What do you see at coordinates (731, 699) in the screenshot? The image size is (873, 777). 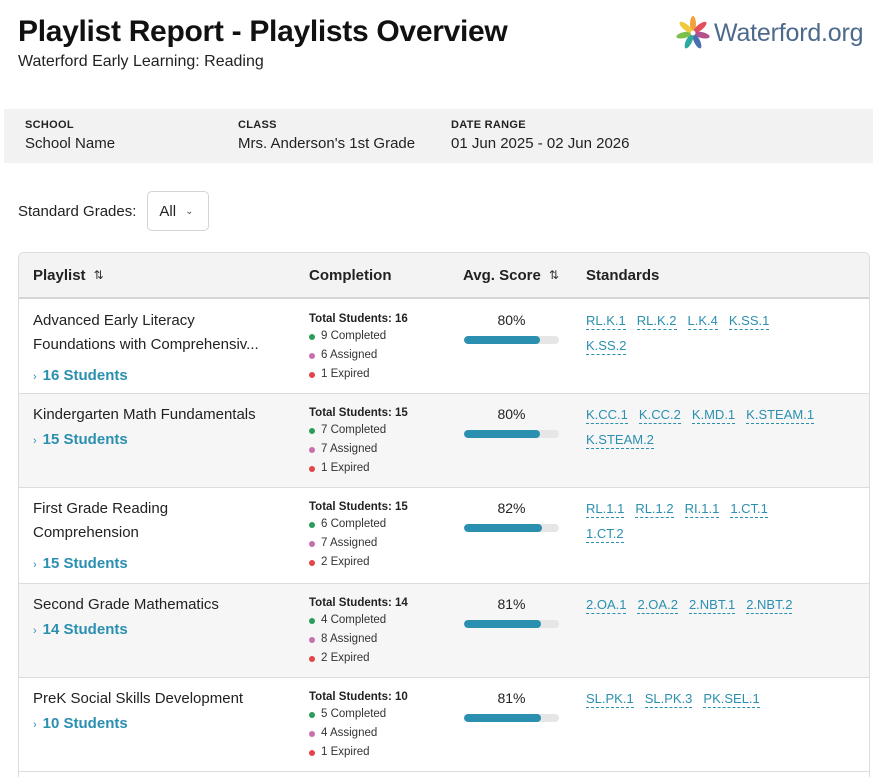 I see `standard-link: PK.SEL.1` at bounding box center [731, 699].